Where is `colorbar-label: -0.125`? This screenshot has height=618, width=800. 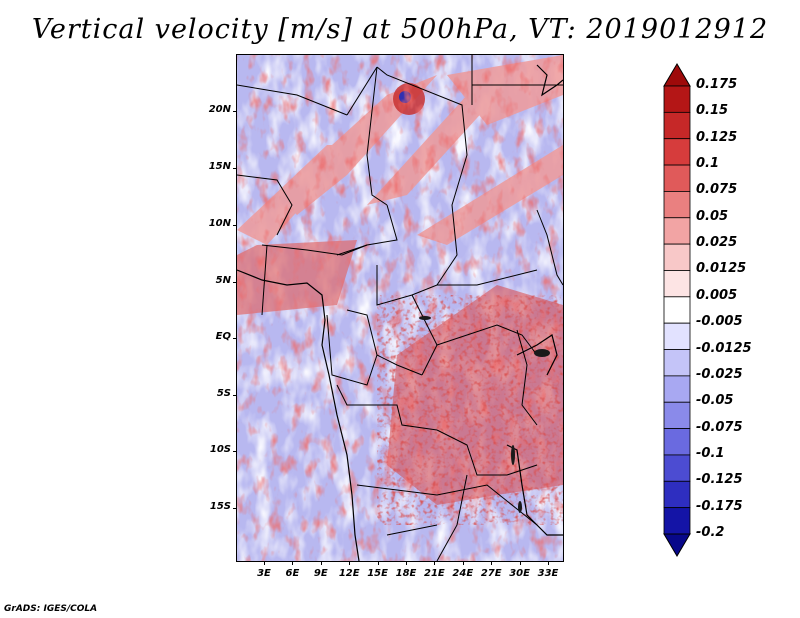
colorbar-label: -0.125 is located at coordinates (719, 480).